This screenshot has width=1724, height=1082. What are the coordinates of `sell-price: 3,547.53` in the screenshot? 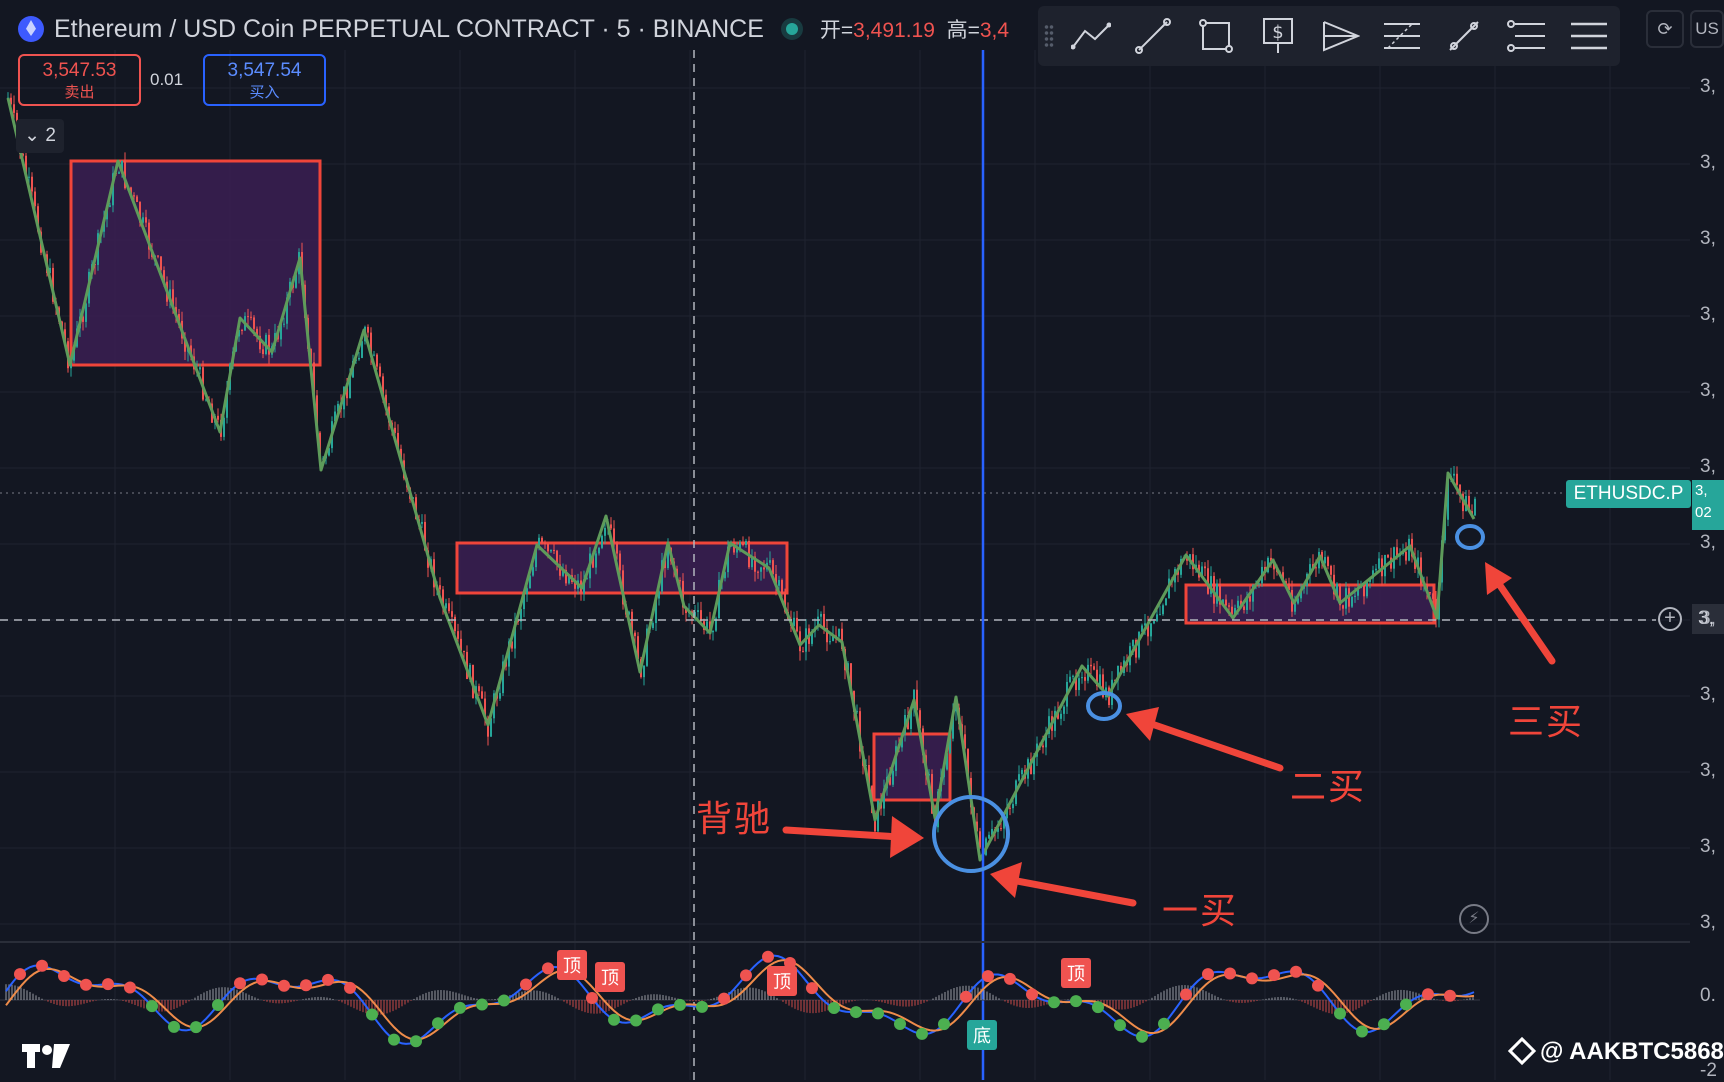 It's located at (79, 70).